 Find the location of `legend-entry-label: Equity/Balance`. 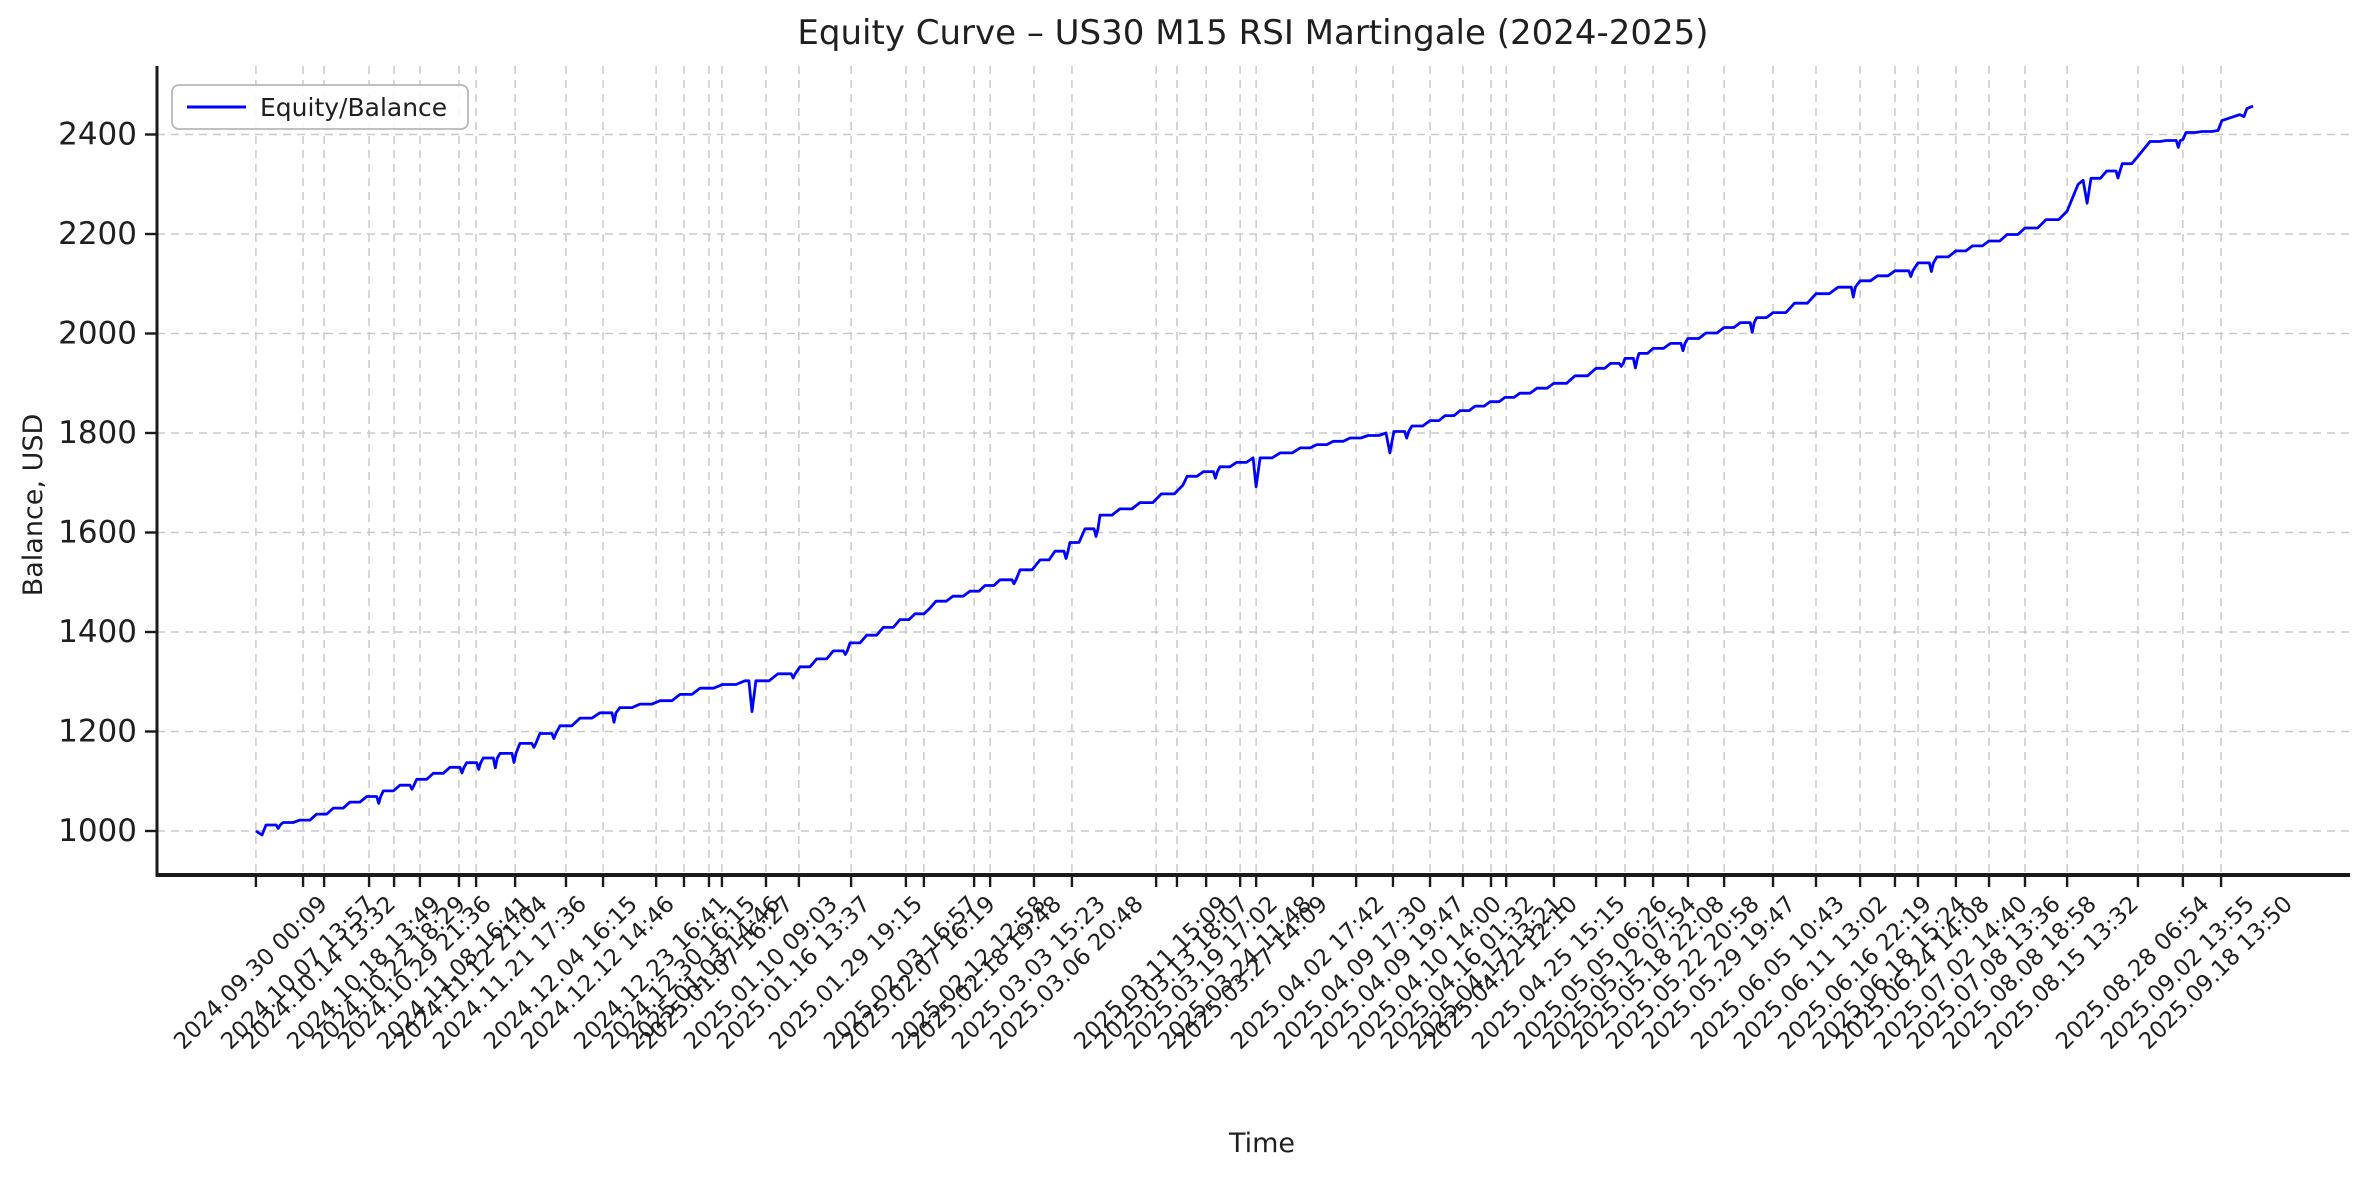

legend-entry-label: Equity/Balance is located at coordinates (353, 107).